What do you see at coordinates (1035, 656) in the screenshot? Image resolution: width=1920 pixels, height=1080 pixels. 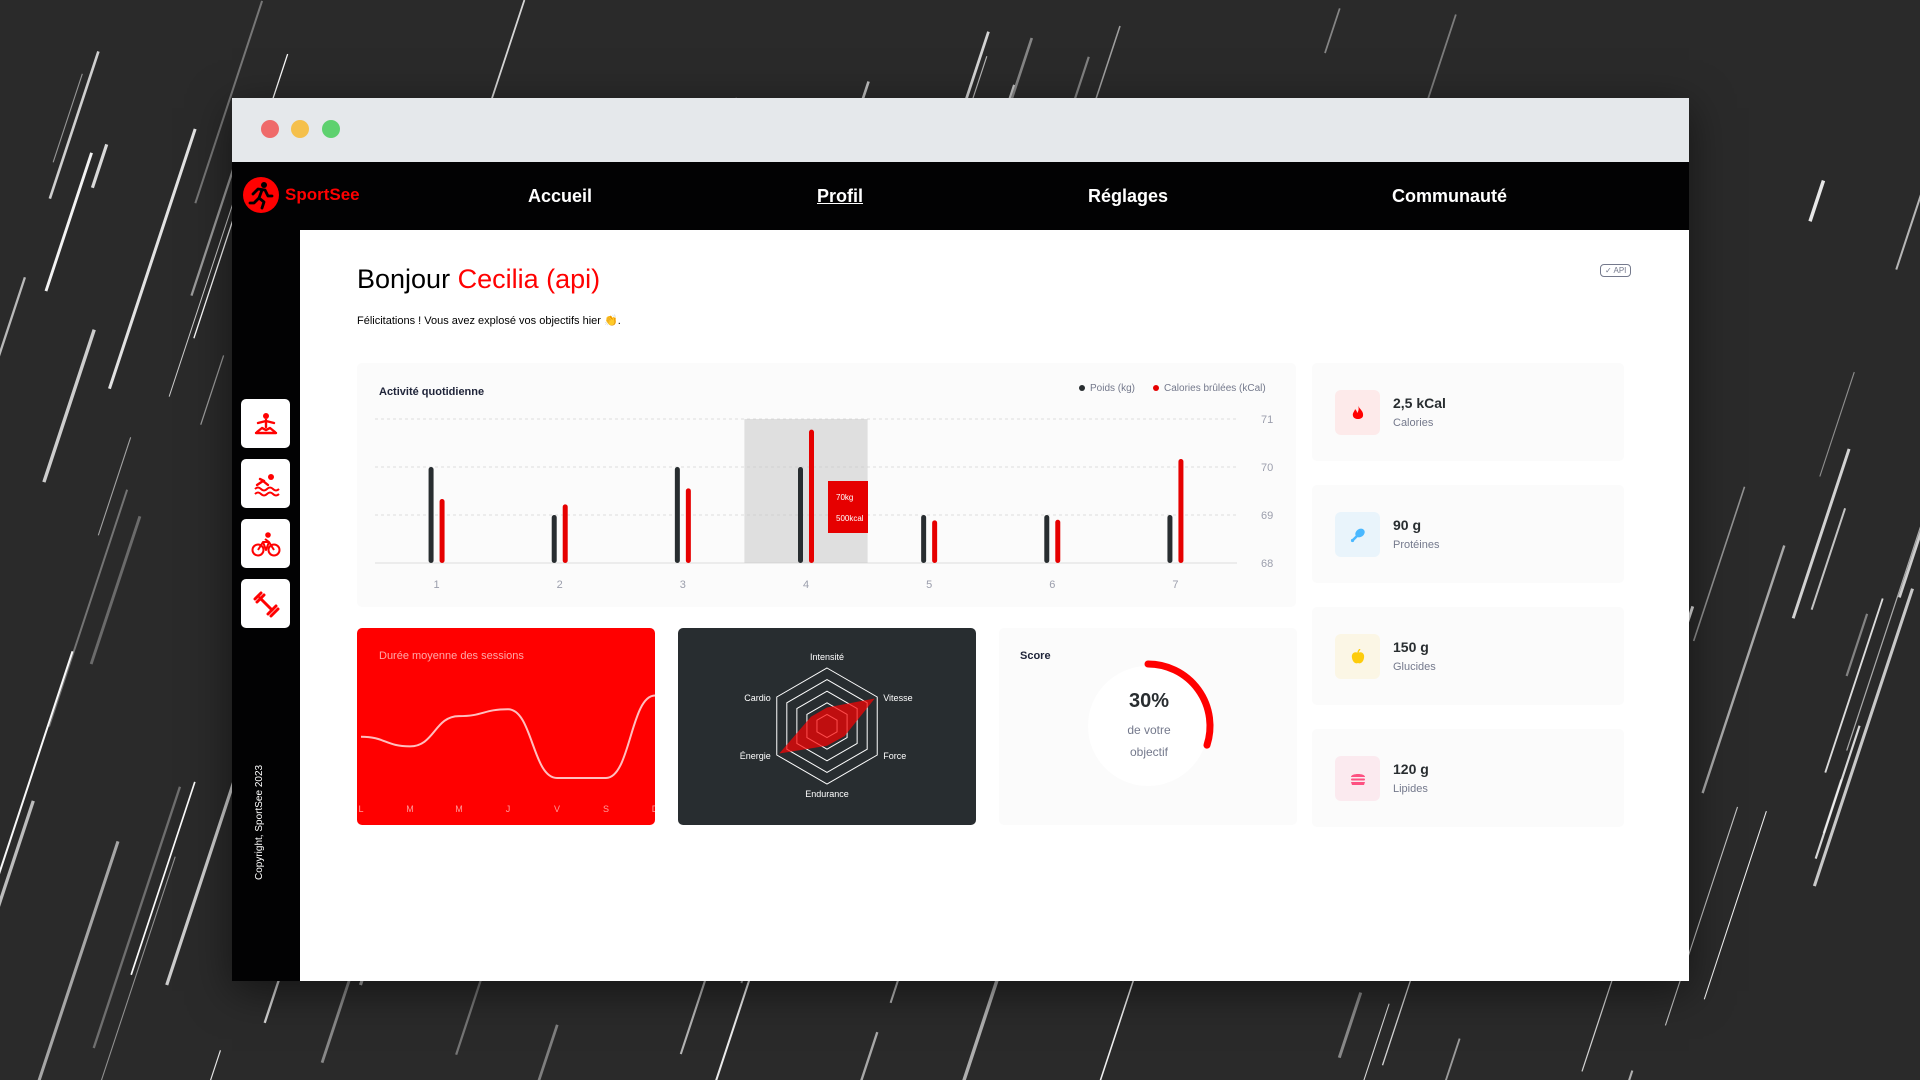 I see `score-title: Score` at bounding box center [1035, 656].